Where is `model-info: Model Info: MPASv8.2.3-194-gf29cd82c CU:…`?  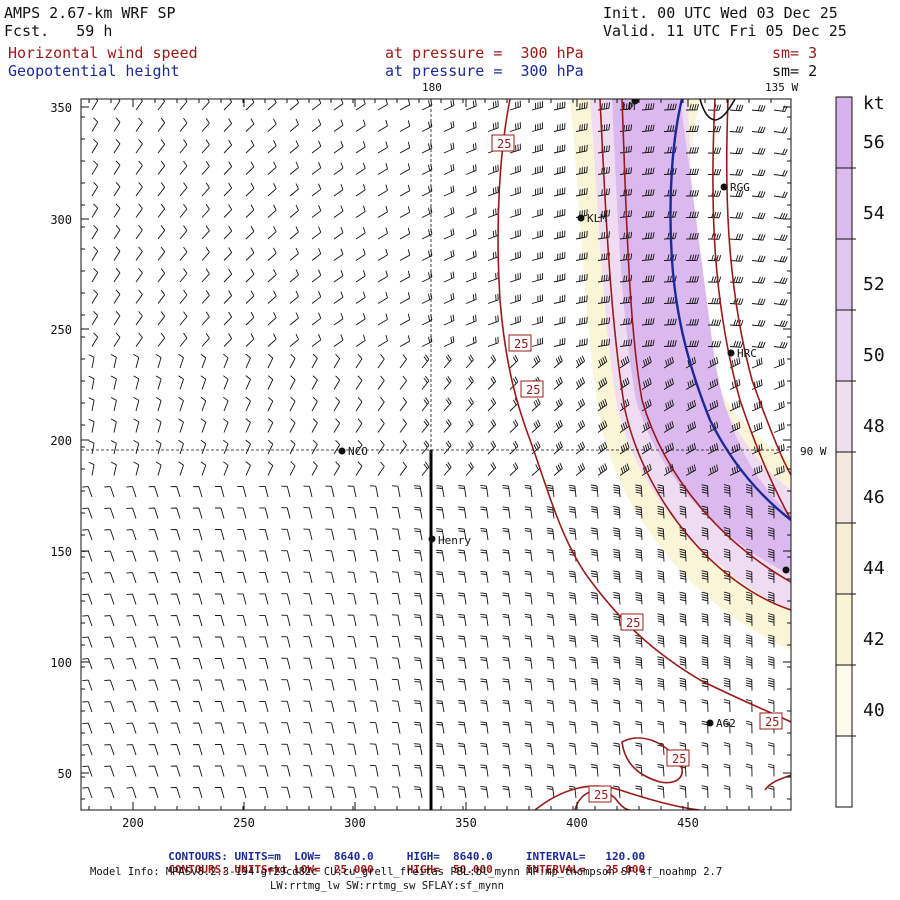 model-info: Model Info: MPASv8.2.3-194-gf29cd82c CU:… is located at coordinates (406, 872).